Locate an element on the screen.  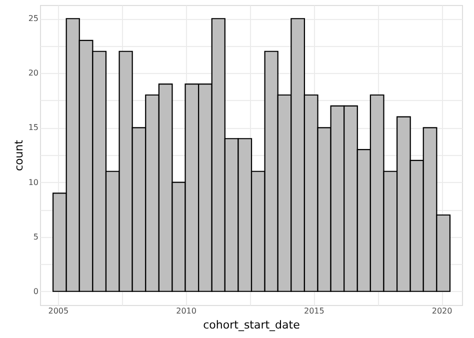
y-tick-label: 5 is located at coordinates (35, 237).